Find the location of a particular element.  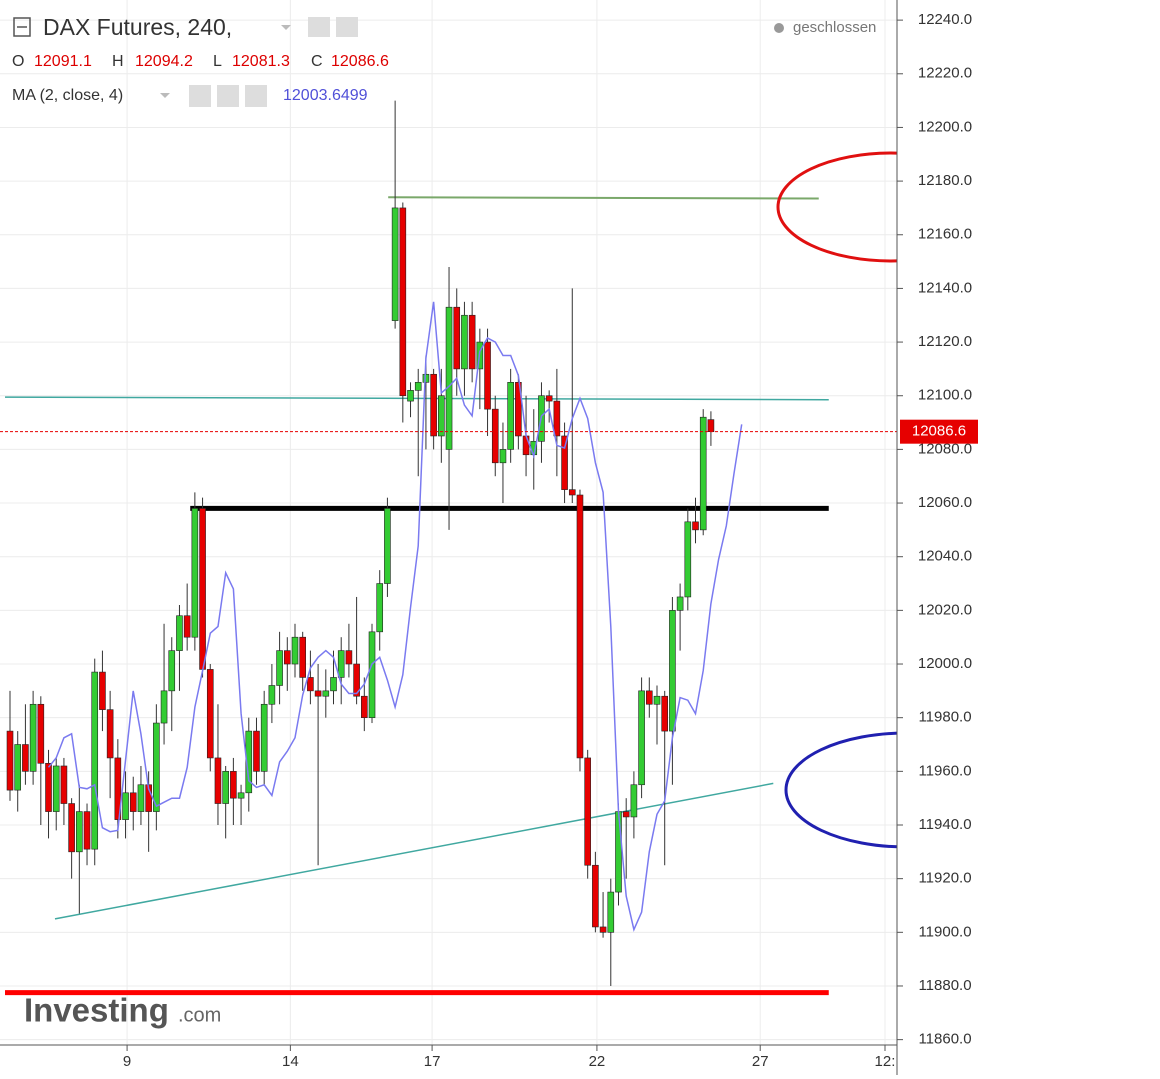

y-tick-label: 12120.0 is located at coordinates (945, 341).